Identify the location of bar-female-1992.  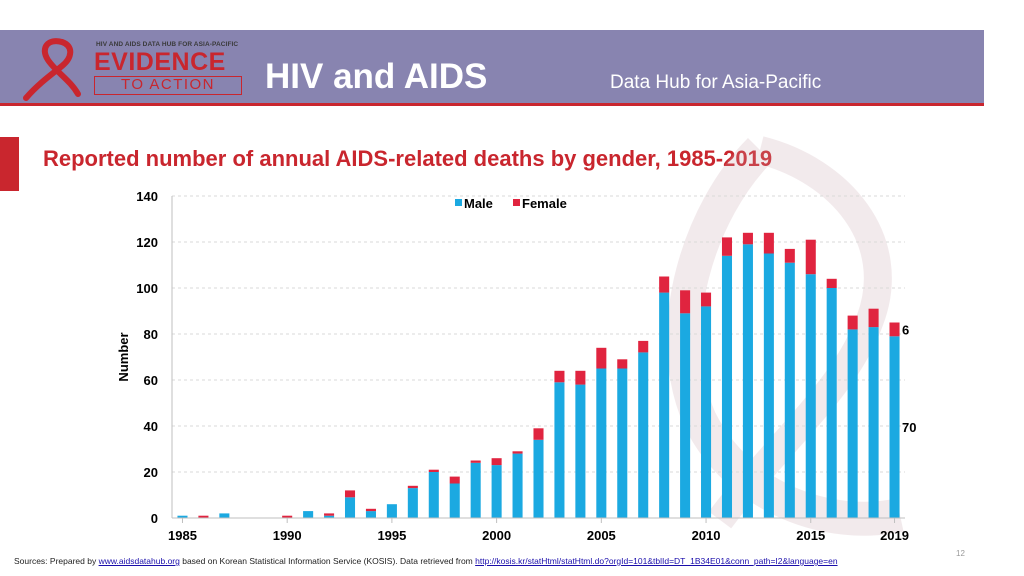
(329, 514).